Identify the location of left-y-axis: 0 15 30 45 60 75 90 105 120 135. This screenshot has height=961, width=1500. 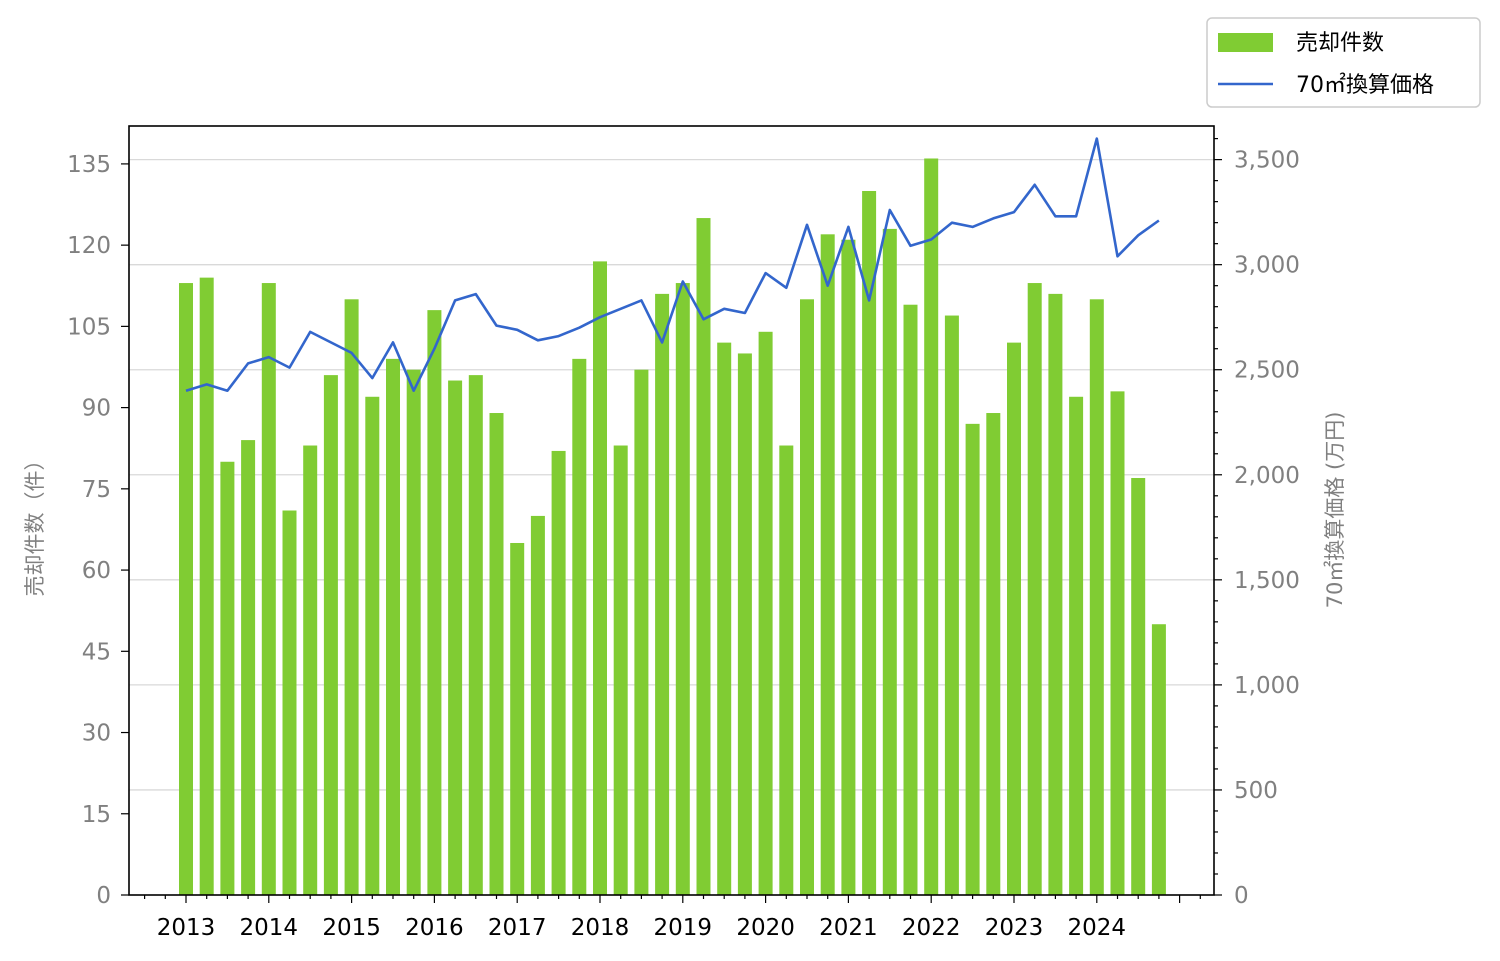
(98, 530).